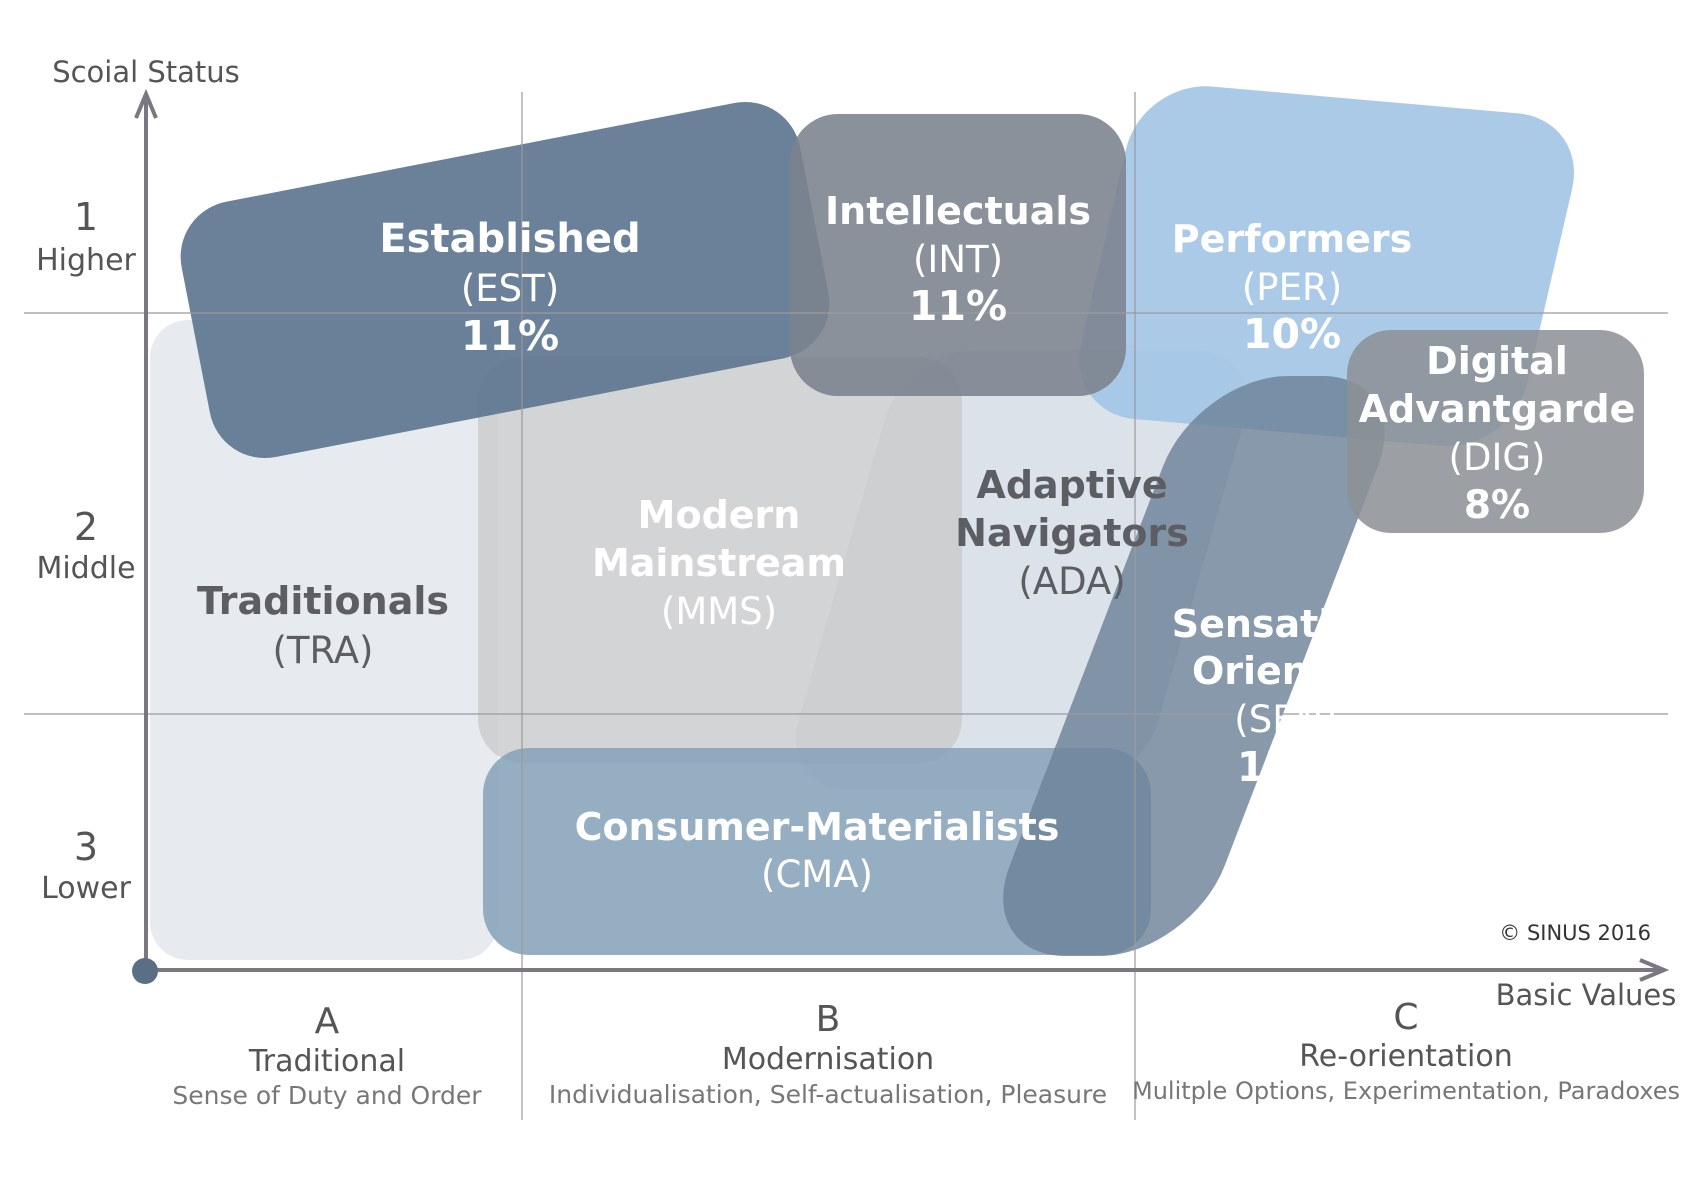  I want to click on column-c-name: Re-orientation, so click(1405, 1056).